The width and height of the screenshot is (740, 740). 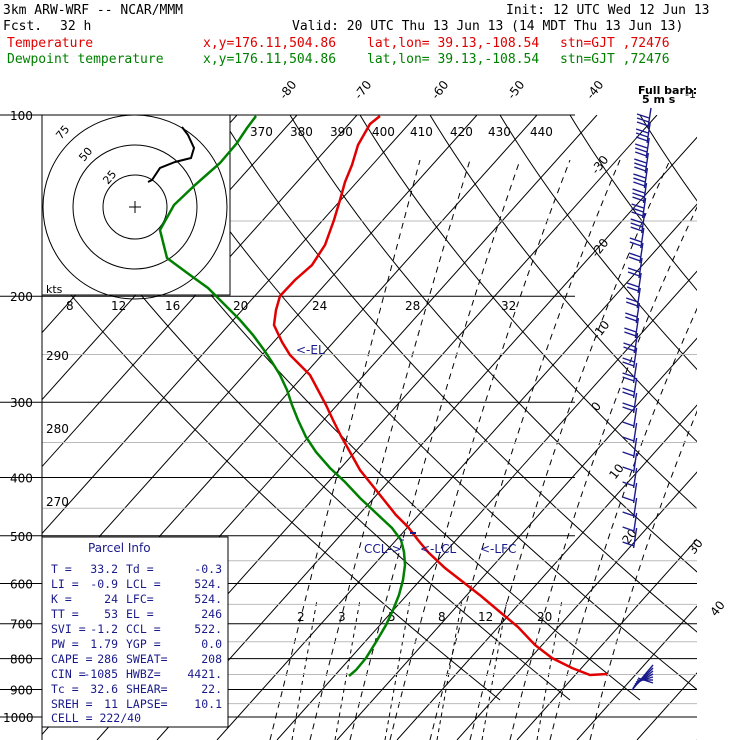 What do you see at coordinates (659, 99) in the screenshot?
I see `barb-note-speed: 5 m s` at bounding box center [659, 99].